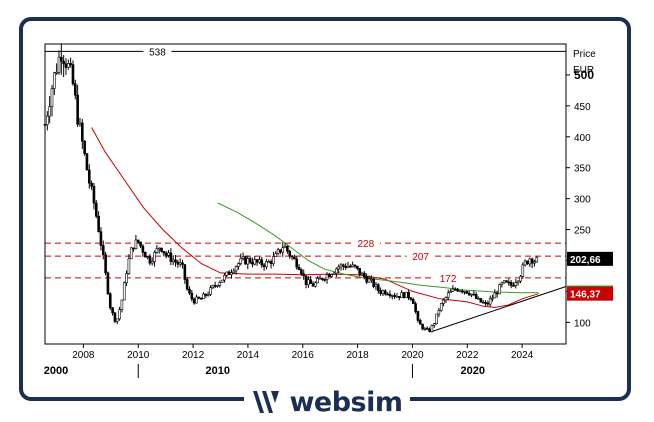  Describe the element at coordinates (582, 107) in the screenshot. I see `y-tick-label: 450` at that location.